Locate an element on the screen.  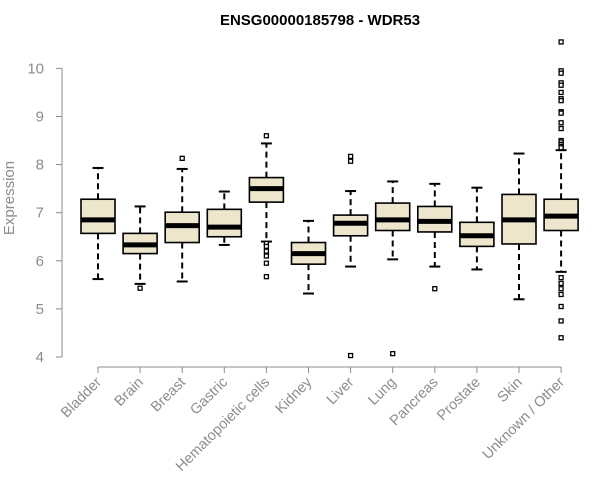
y-tick-label: 8 is located at coordinates (40, 165).